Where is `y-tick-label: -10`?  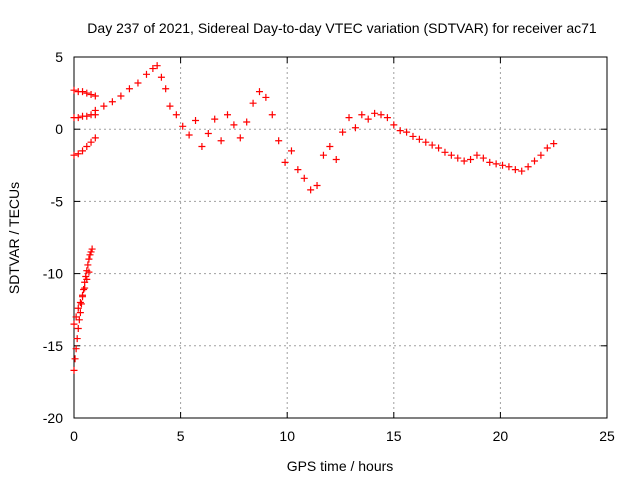
y-tick-label: -10 is located at coordinates (53, 274).